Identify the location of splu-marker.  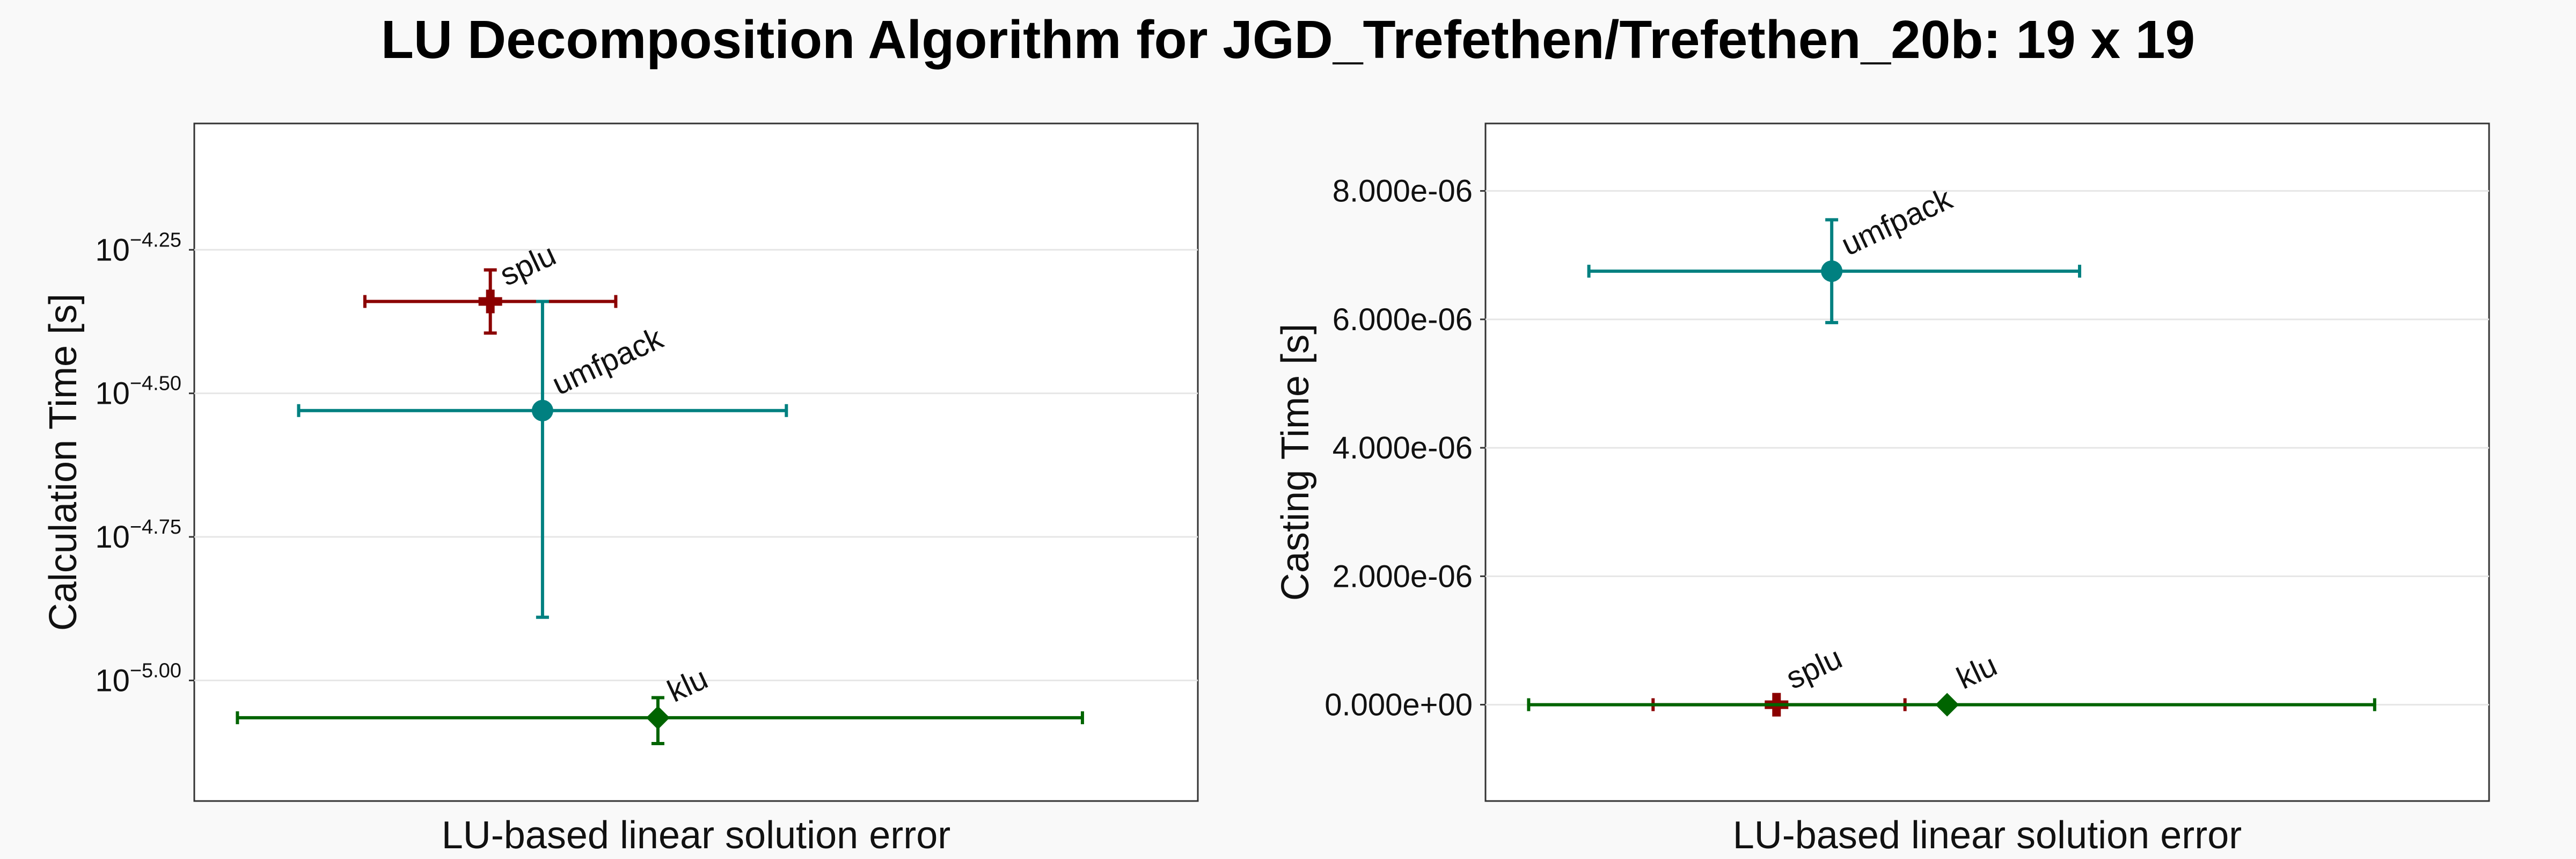
(490, 301).